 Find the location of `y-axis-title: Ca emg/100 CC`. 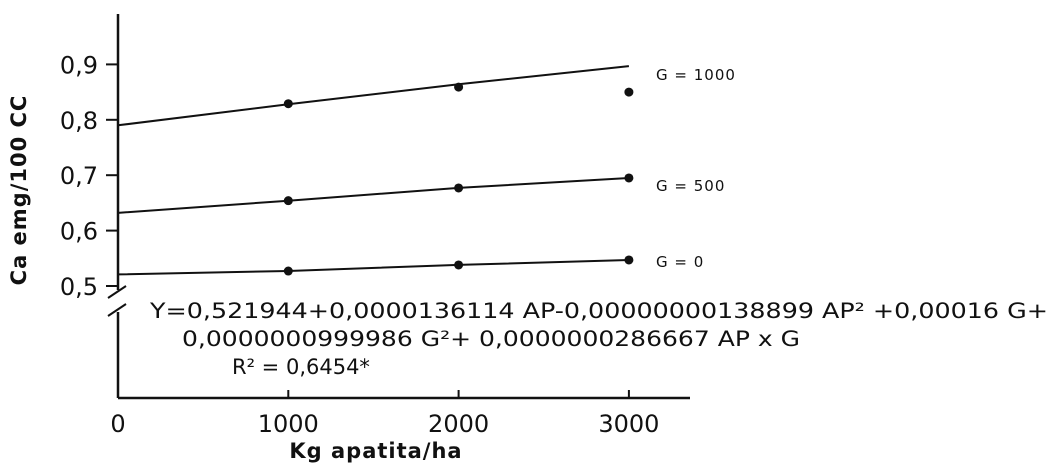

y-axis-title: Ca emg/100 CC is located at coordinates (19, 190).